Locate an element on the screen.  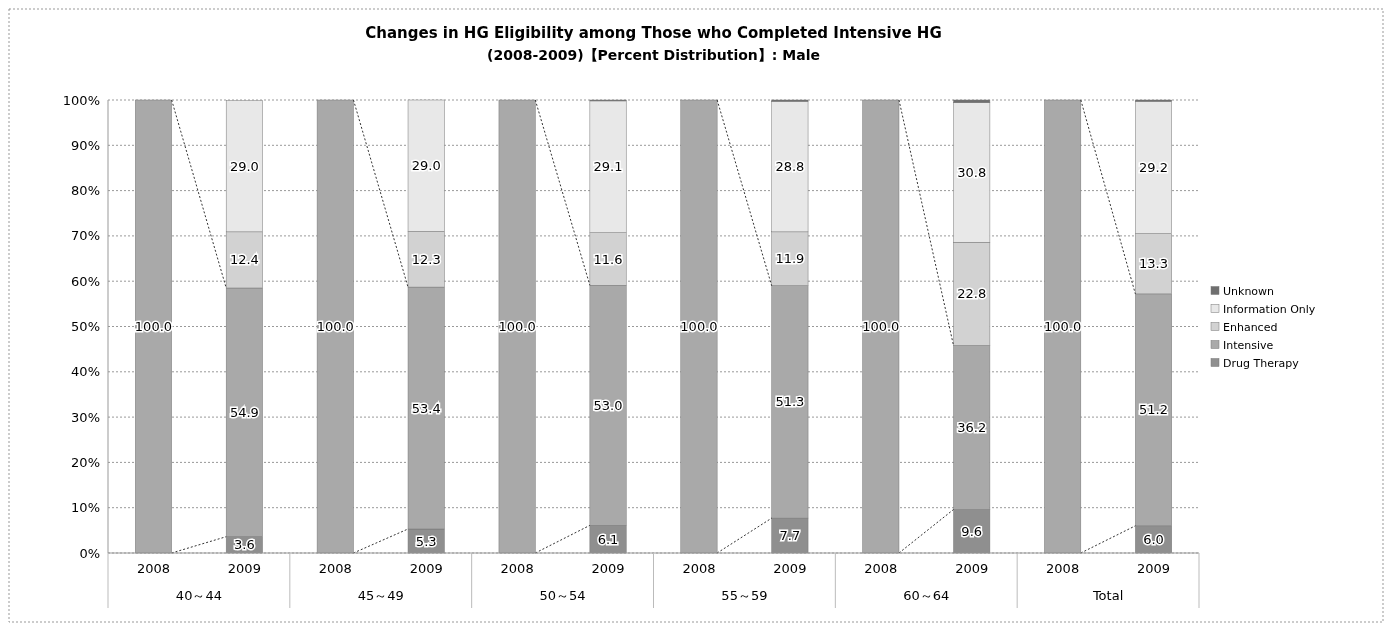
legend-label: Drug Therapy is located at coordinates (1261, 364).